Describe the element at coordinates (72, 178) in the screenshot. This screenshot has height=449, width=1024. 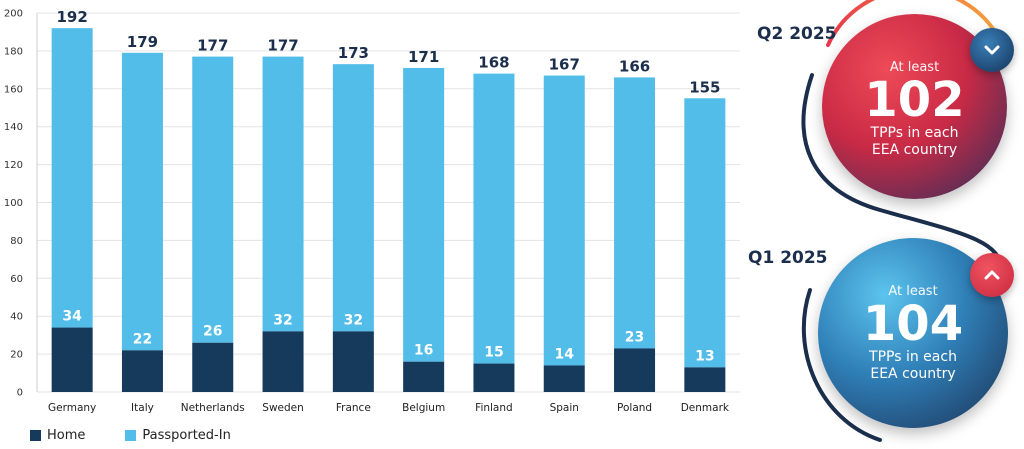
I see `bar-passported-germany` at that location.